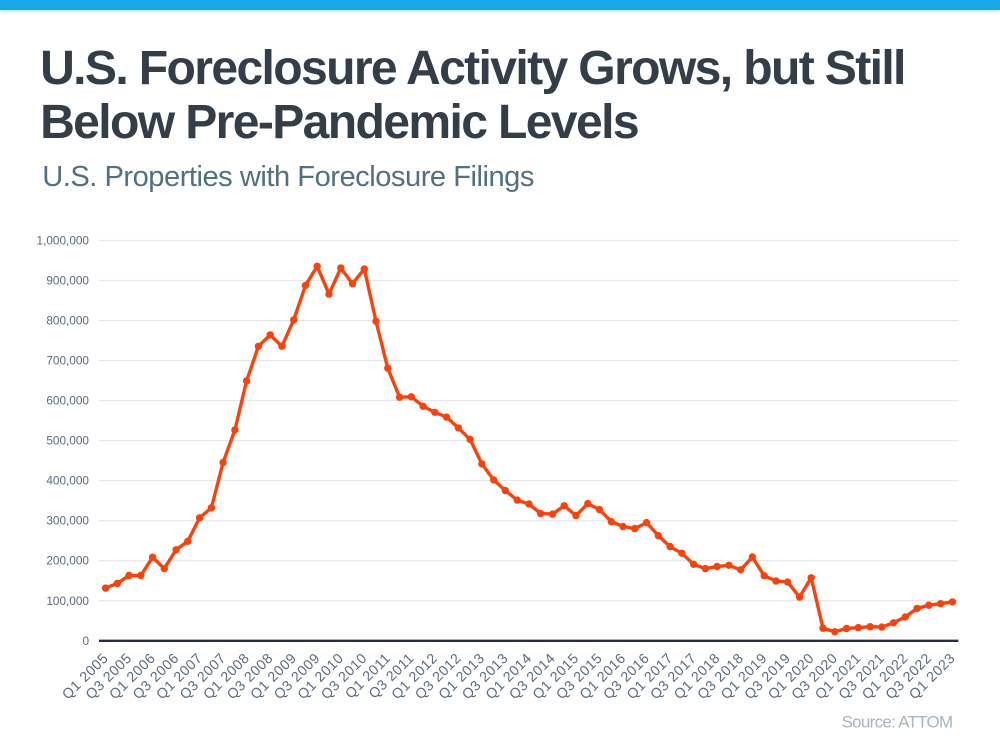  What do you see at coordinates (67, 521) in the screenshot?
I see `svg-text: 300,000` at bounding box center [67, 521].